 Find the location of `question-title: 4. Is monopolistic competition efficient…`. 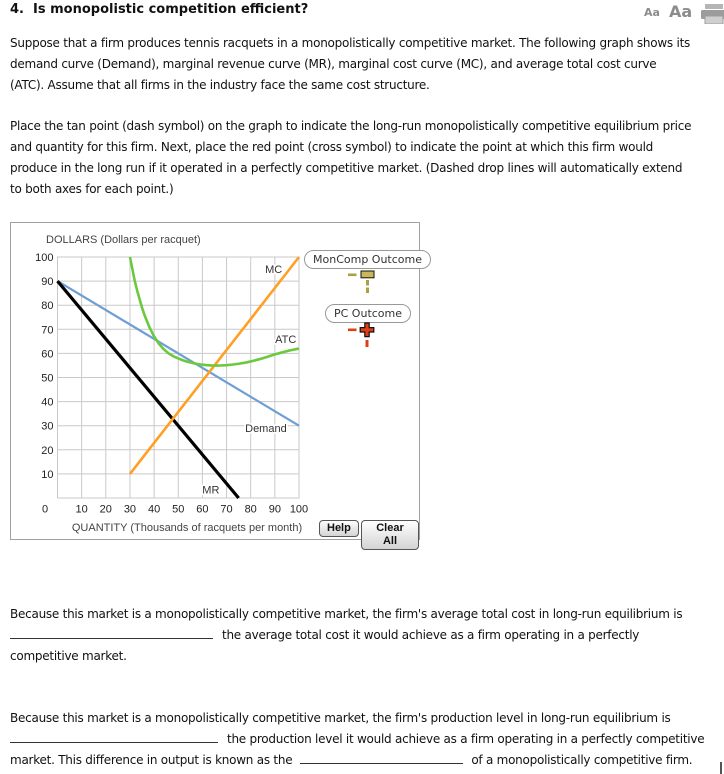

question-title: 4. Is monopolistic competition efficient… is located at coordinates (159, 9).